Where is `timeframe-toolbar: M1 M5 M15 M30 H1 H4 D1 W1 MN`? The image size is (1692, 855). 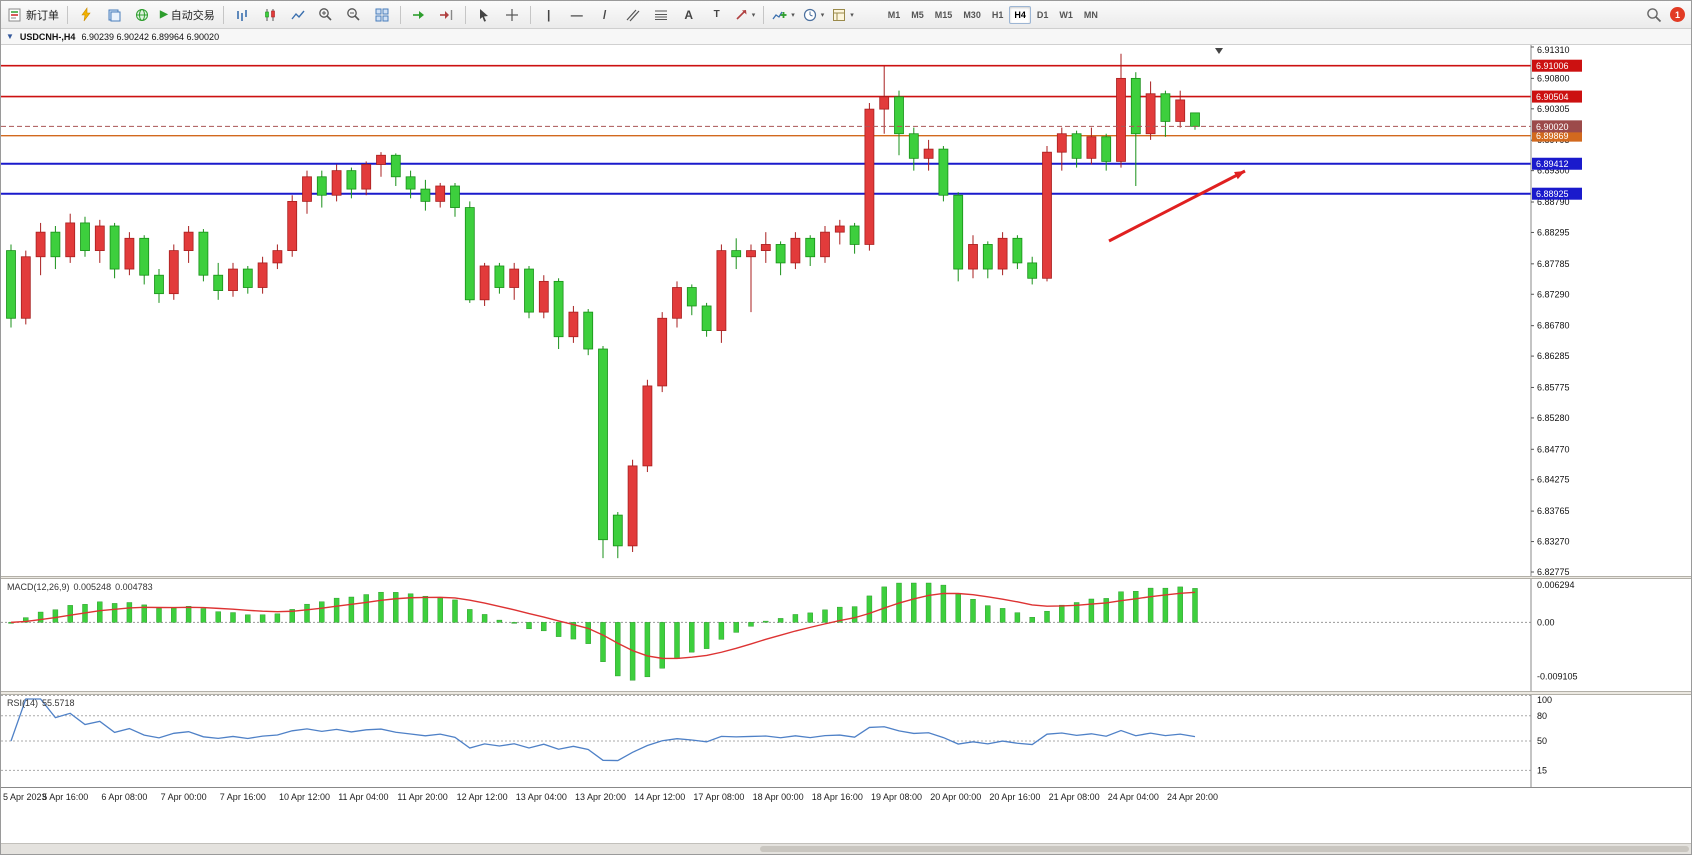 timeframe-toolbar: M1 M5 M15 M30 H1 H4 D1 W1 MN is located at coordinates (993, 14).